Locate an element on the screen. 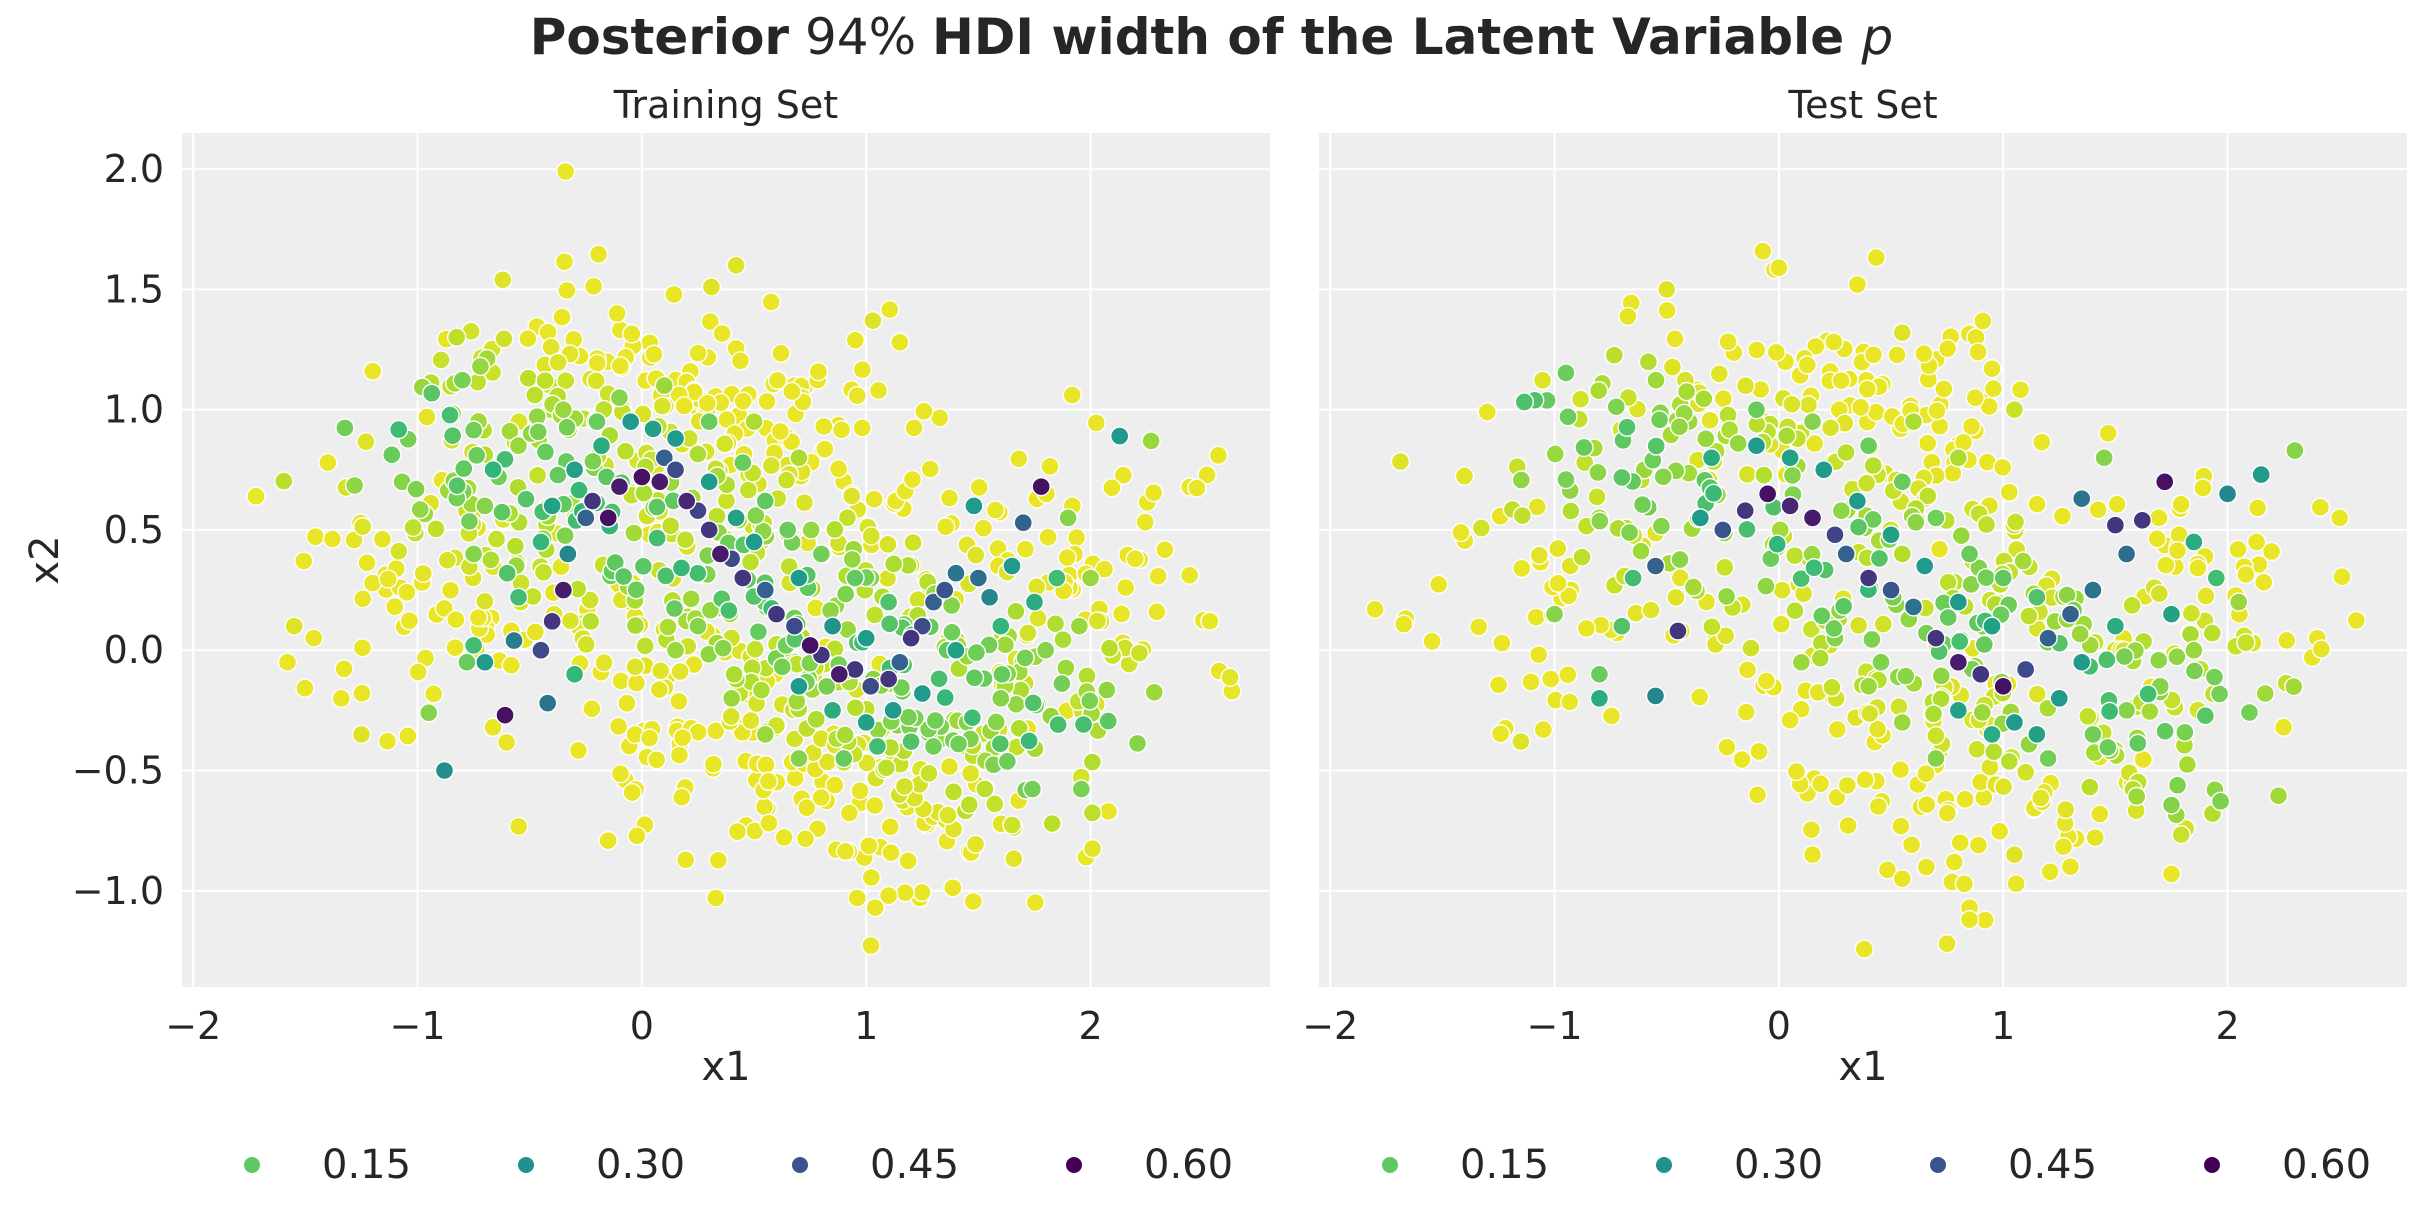 This screenshot has height=1223, width=2423. legend-marker is located at coordinates (526, 1165).